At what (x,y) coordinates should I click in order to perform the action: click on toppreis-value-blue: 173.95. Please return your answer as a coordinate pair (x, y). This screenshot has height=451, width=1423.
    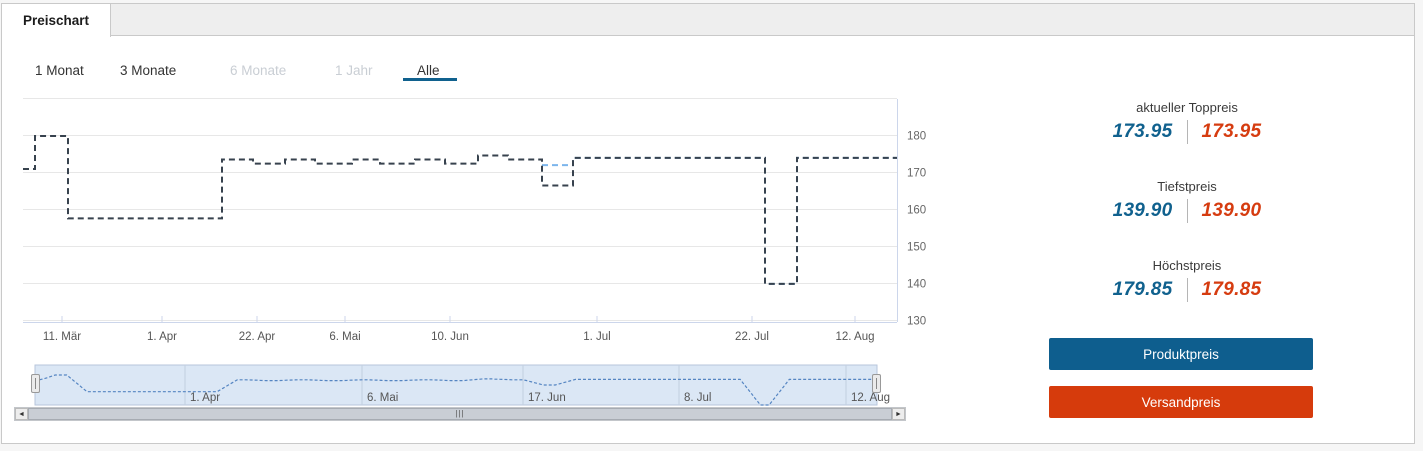
    Looking at the image, I should click on (1142, 131).